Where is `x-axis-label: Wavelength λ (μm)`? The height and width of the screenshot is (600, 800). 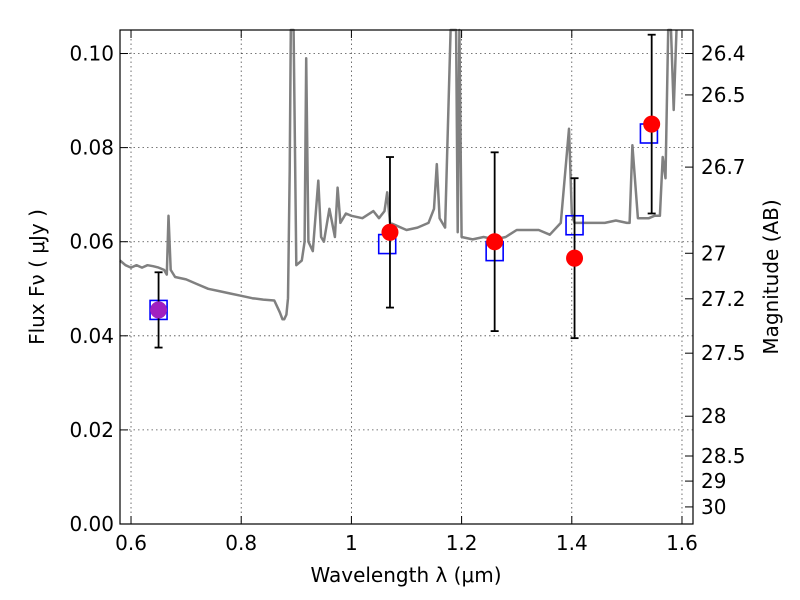 x-axis-label: Wavelength λ (μm) is located at coordinates (405, 575).